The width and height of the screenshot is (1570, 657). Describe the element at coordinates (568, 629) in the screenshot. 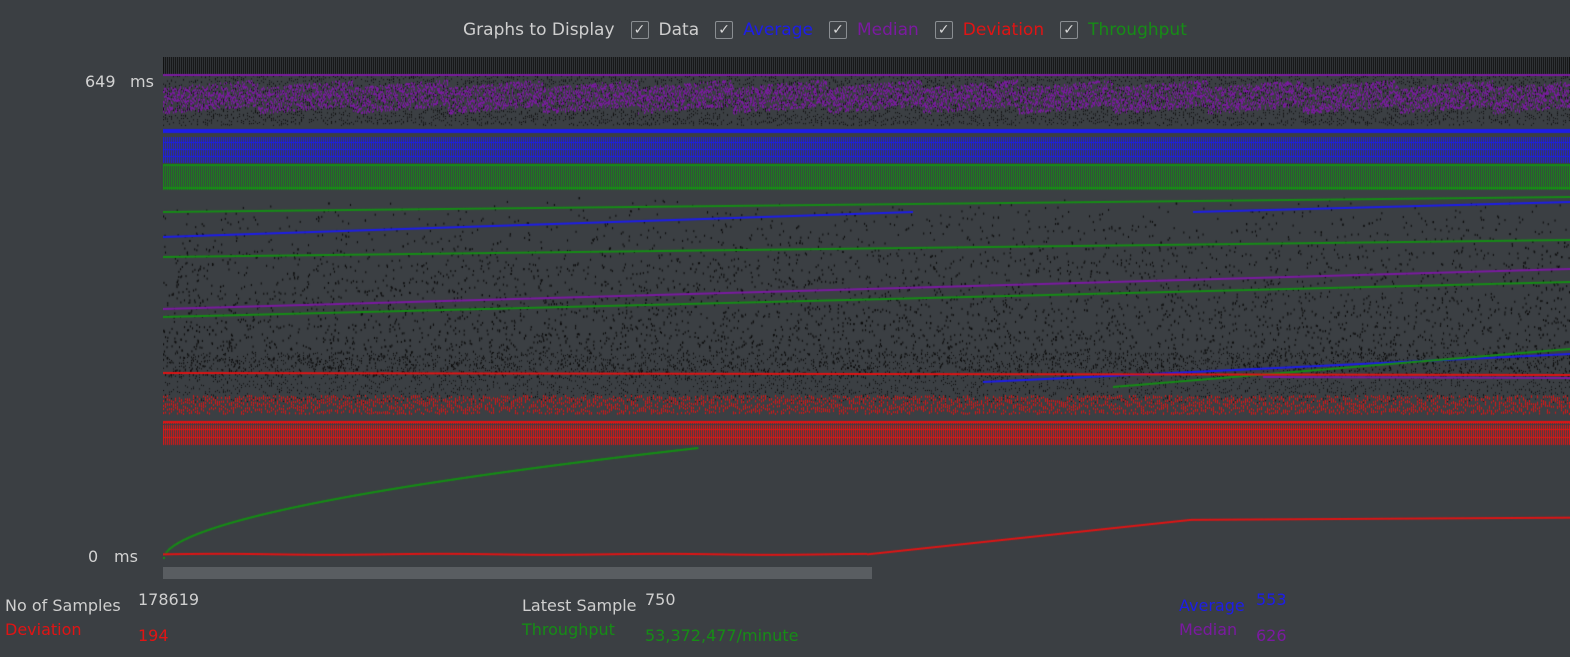

I see `throughput-stat-label: Throughput` at that location.